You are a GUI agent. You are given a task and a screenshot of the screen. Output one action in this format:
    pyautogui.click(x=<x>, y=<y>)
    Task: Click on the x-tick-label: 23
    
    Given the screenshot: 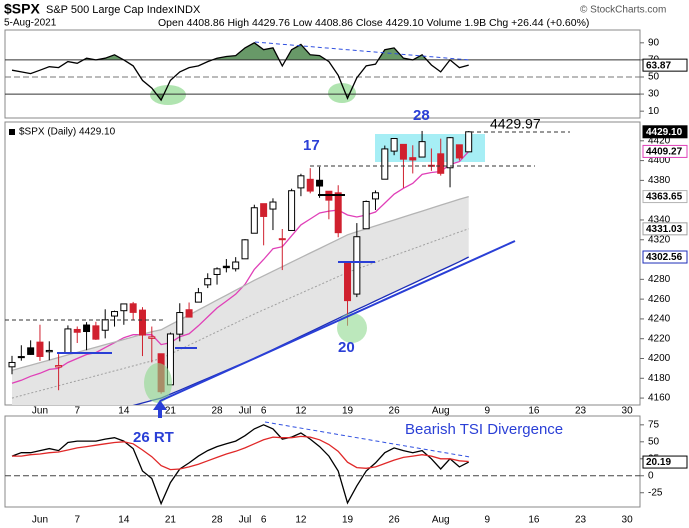 What is the action you would take?
    pyautogui.click(x=581, y=520)
    